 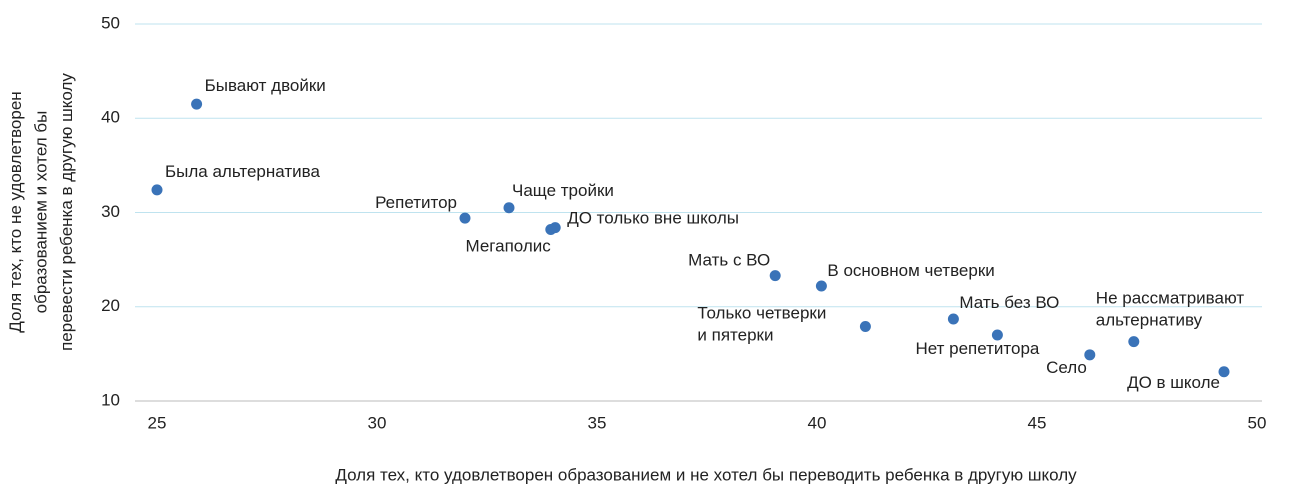 I want to click on point-label: Была альтернатива, so click(x=242, y=171).